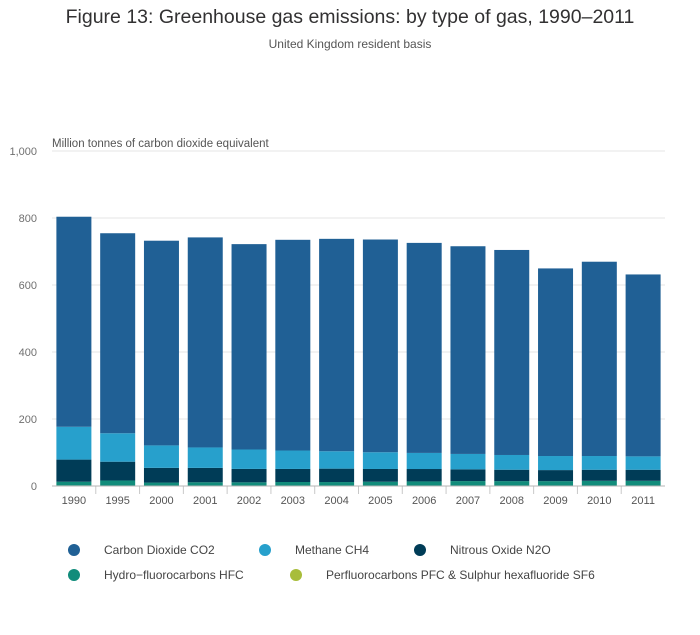 The height and width of the screenshot is (635, 700). What do you see at coordinates (468, 501) in the screenshot?
I see `x-tick-label: 2007` at bounding box center [468, 501].